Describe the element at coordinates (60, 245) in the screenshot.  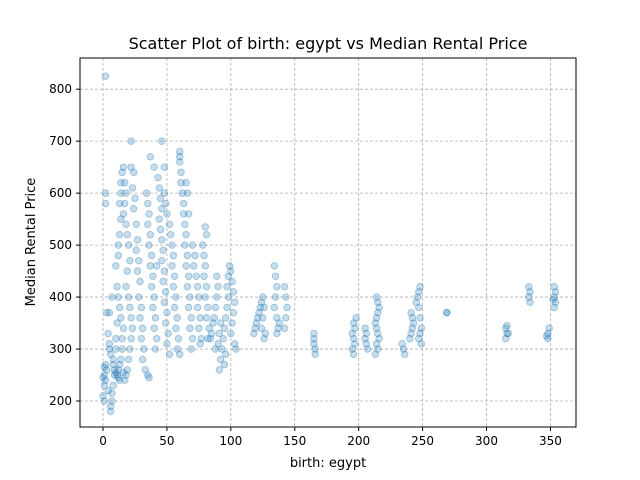
I see `y-tick-label: 500` at that location.